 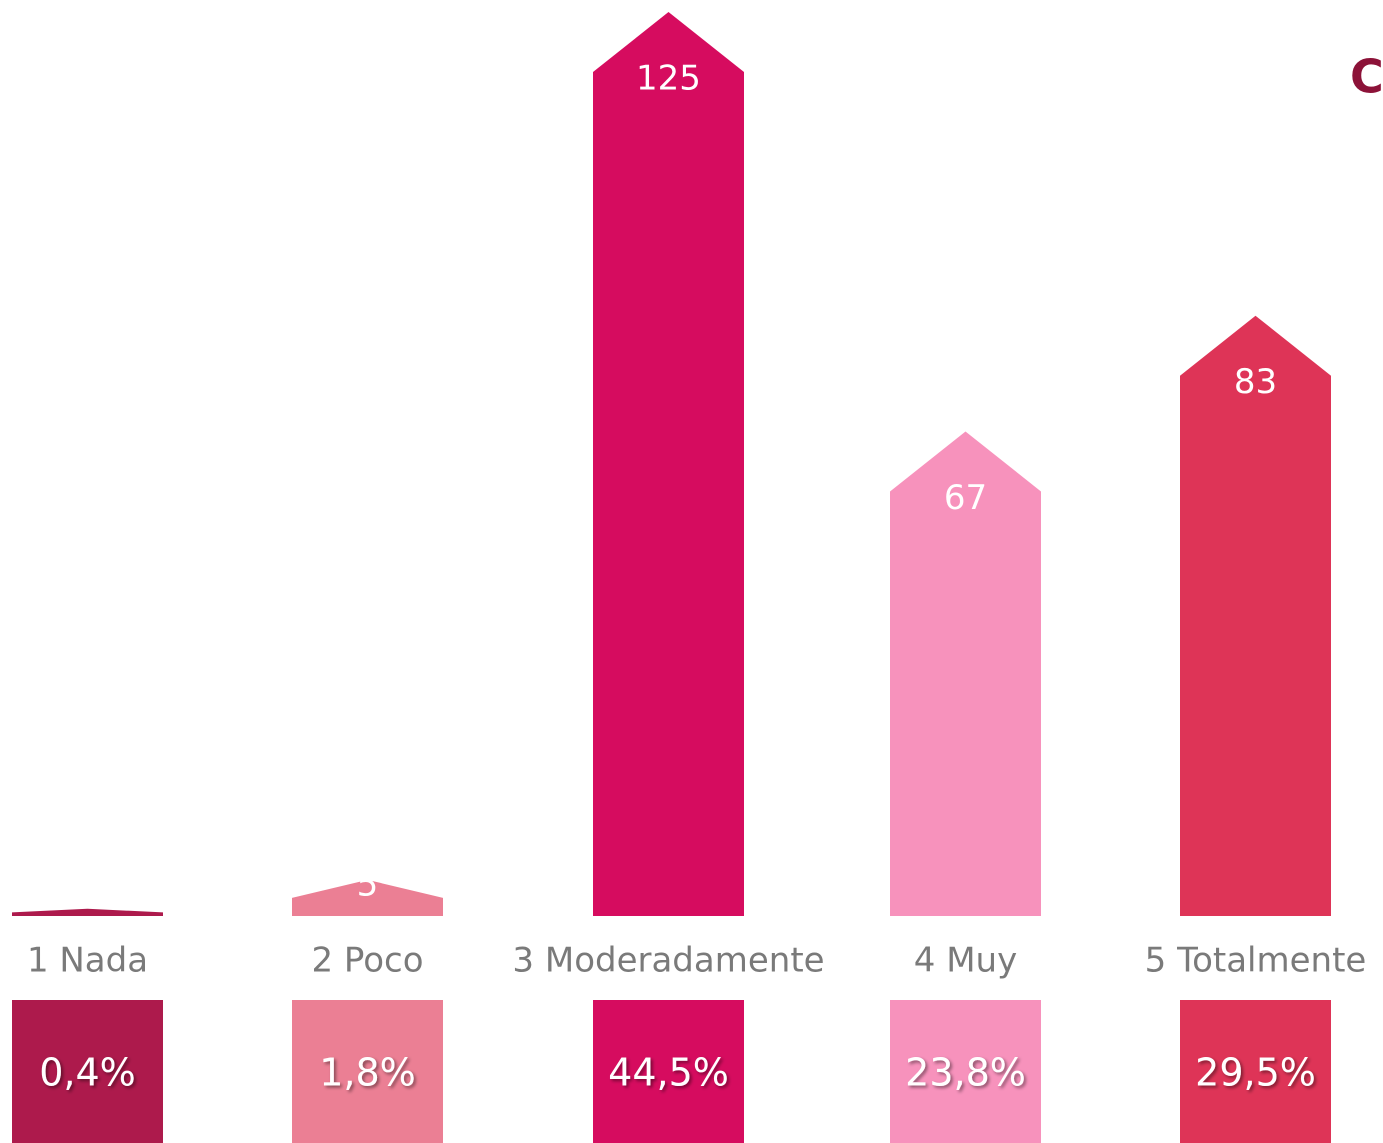 What do you see at coordinates (1256, 961) in the screenshot?
I see `category-label: 5 Totalmente` at bounding box center [1256, 961].